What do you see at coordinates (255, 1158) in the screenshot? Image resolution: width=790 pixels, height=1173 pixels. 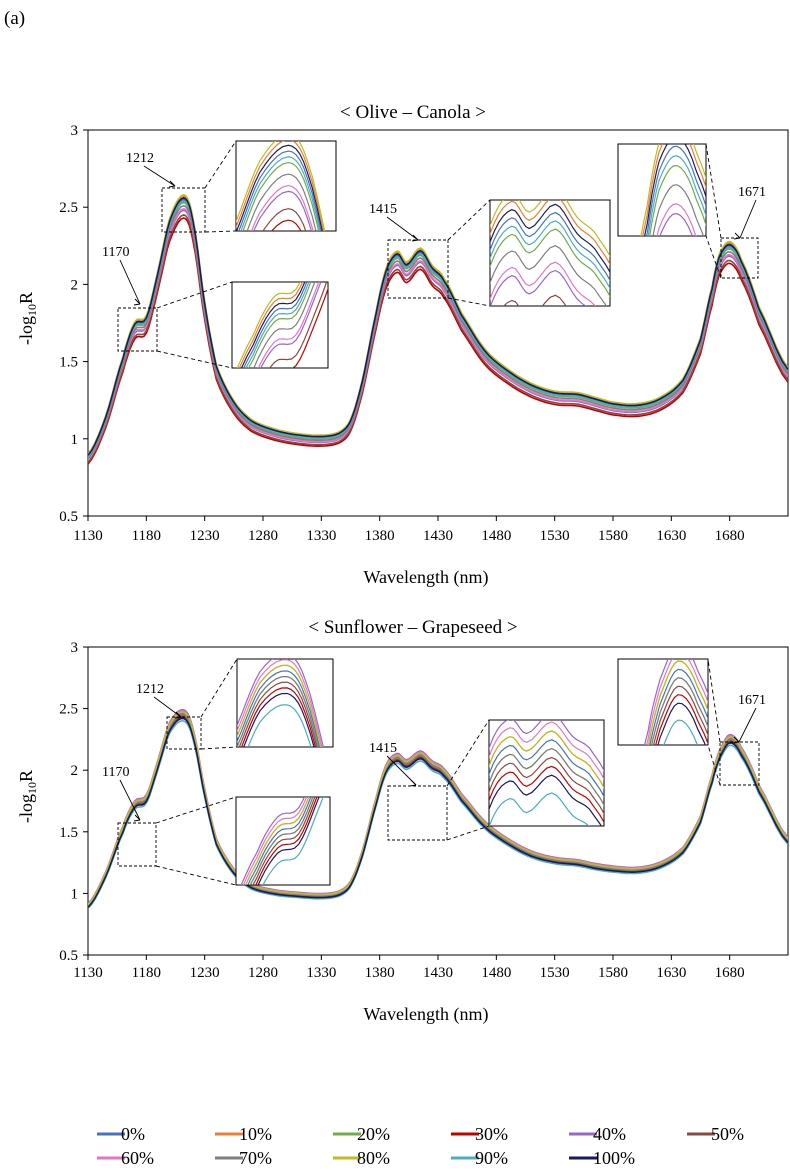 I see `legend-label-70pct: 70%` at bounding box center [255, 1158].